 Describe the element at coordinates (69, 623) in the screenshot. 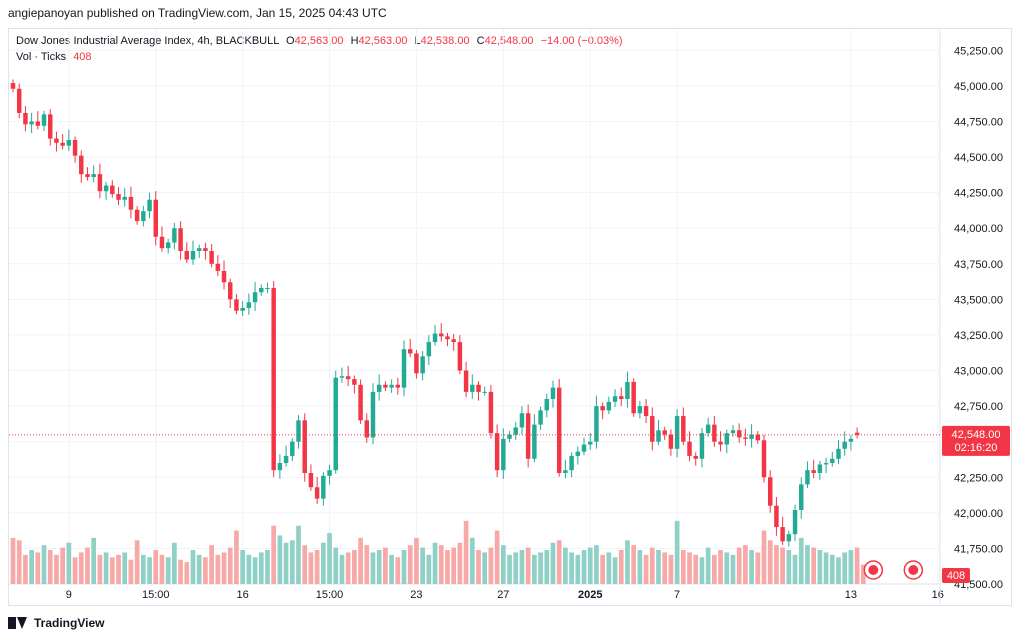

I see `brand-name: TradingView` at that location.